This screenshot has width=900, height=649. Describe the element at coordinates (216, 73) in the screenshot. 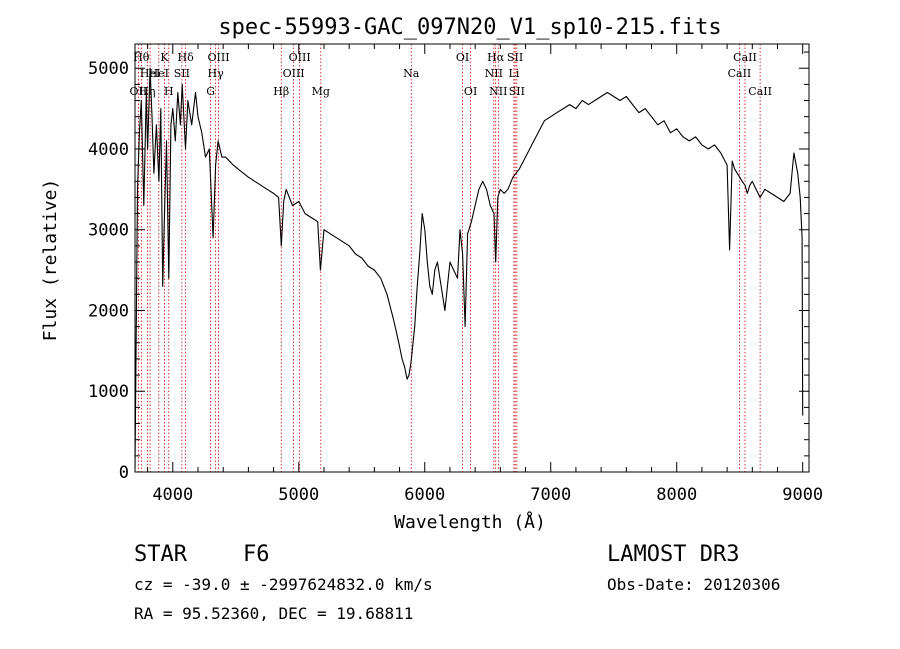

I see `line-label: Hγ` at that location.